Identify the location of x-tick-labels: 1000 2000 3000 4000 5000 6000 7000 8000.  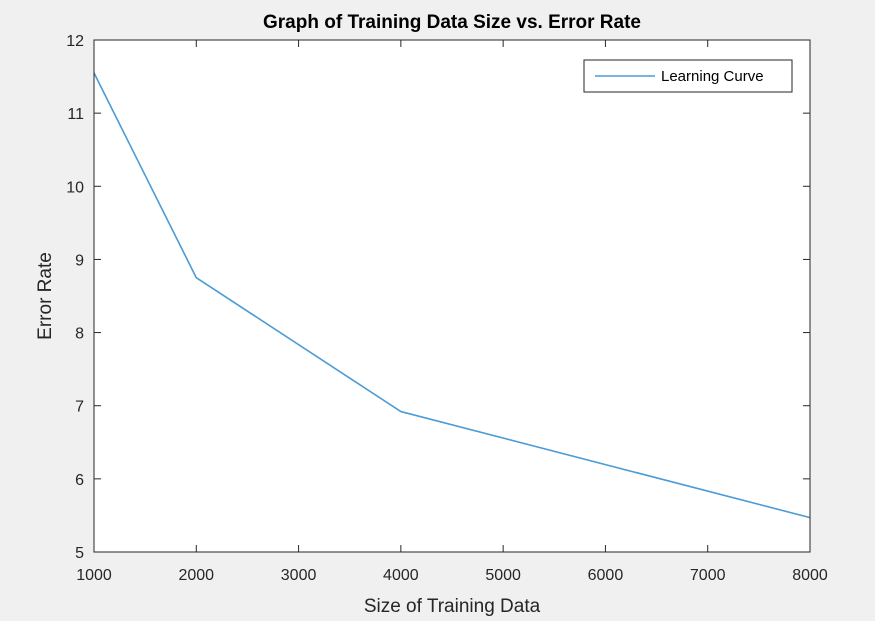
(452, 575).